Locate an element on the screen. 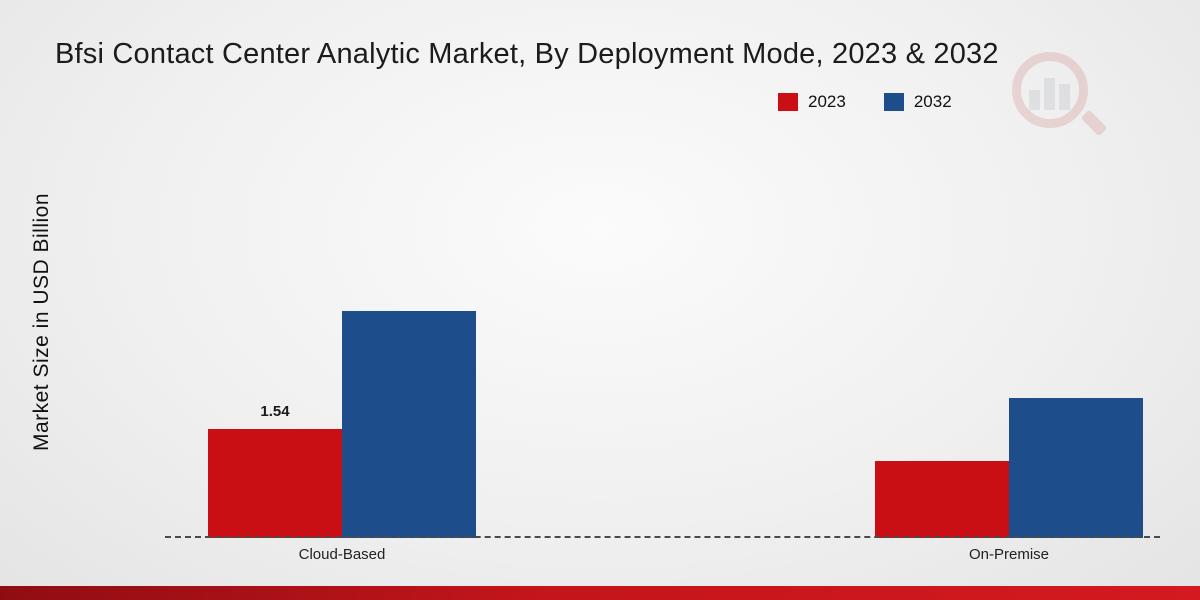 The height and width of the screenshot is (600, 1200). bar-value-label: 1.54 is located at coordinates (275, 411).